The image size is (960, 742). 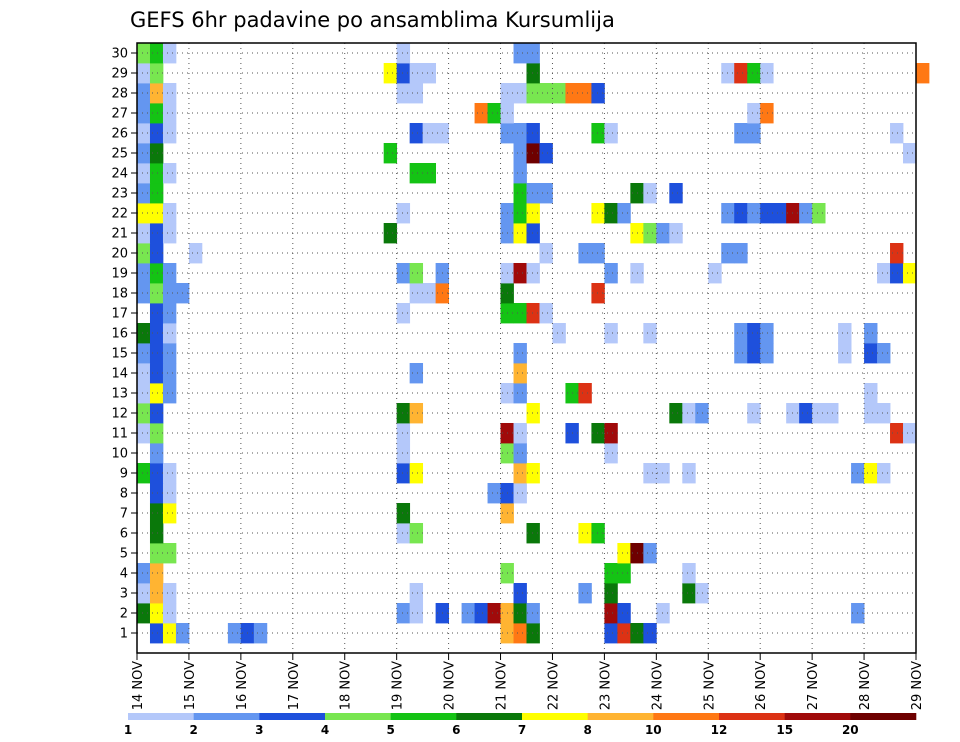 What do you see at coordinates (709, 685) in the screenshot?
I see `x-tick-label: 25 NOV` at bounding box center [709, 685].